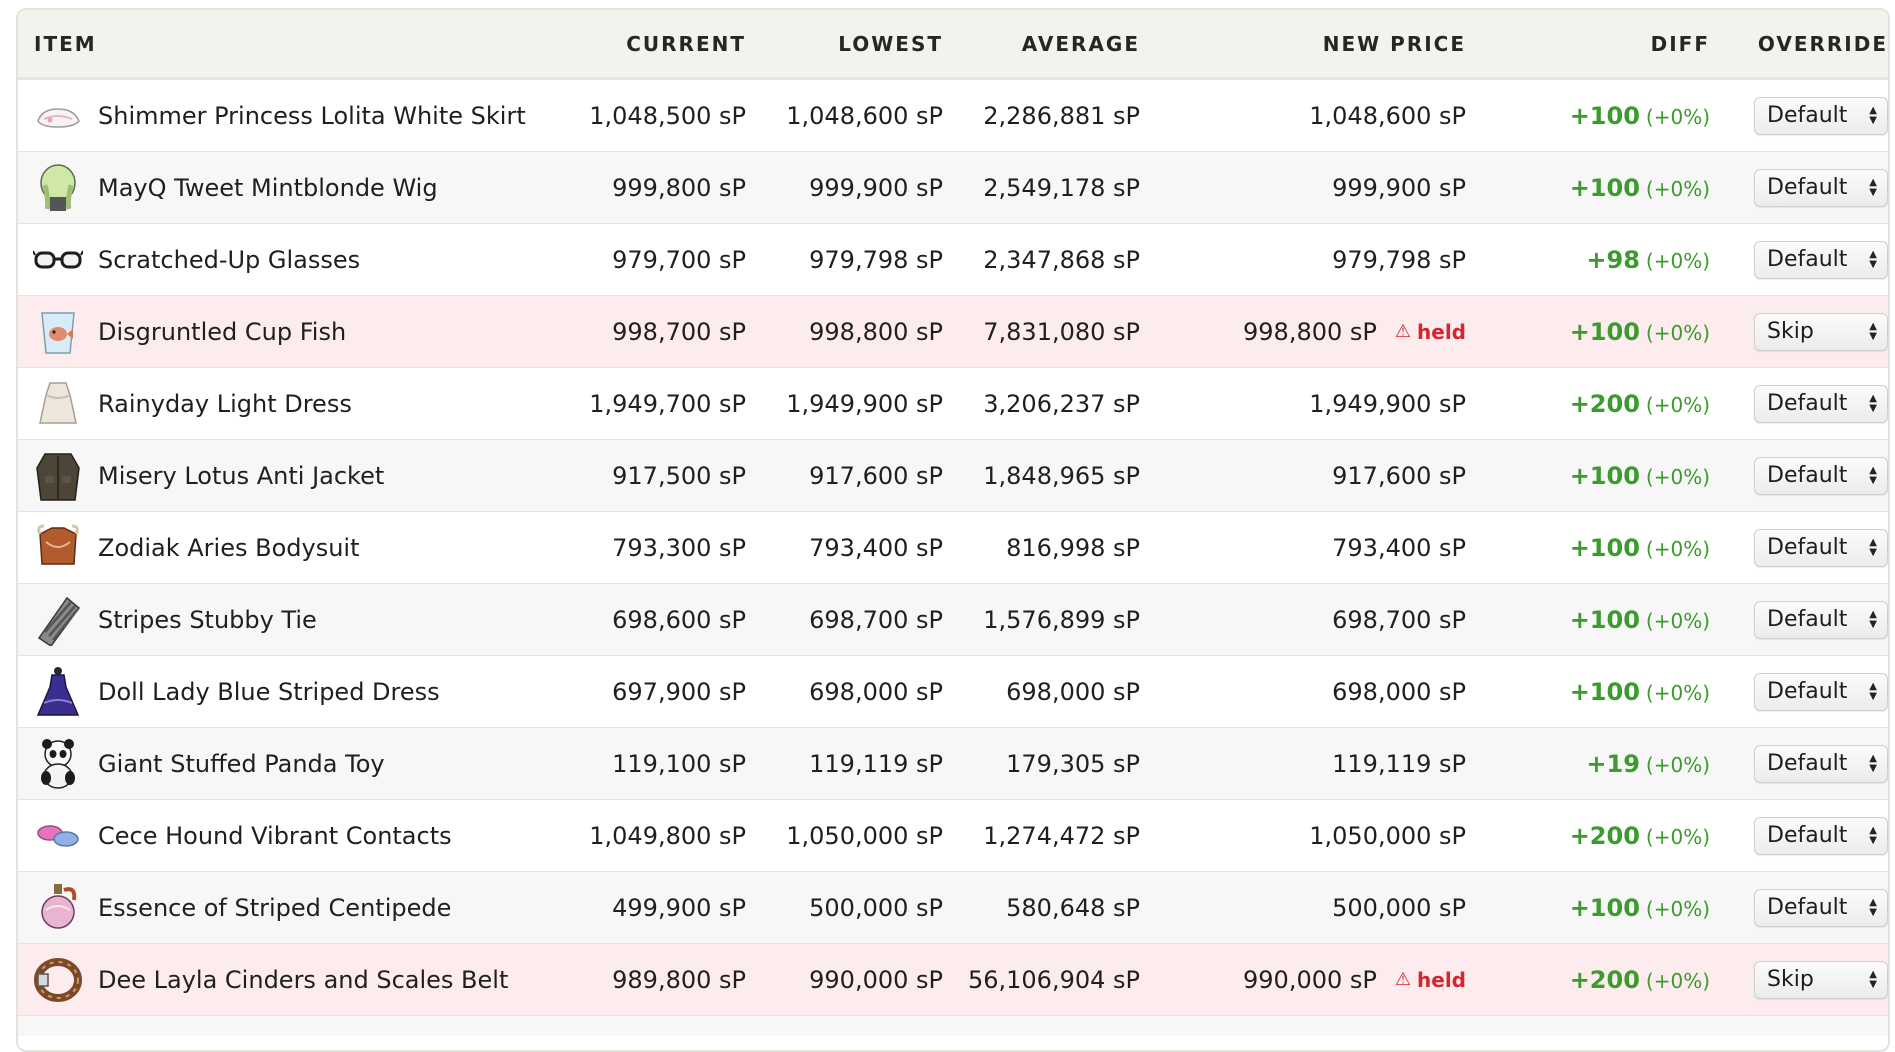  I want to click on item-cell: Doll Lady Blue Striped Dress, so click(275, 692).